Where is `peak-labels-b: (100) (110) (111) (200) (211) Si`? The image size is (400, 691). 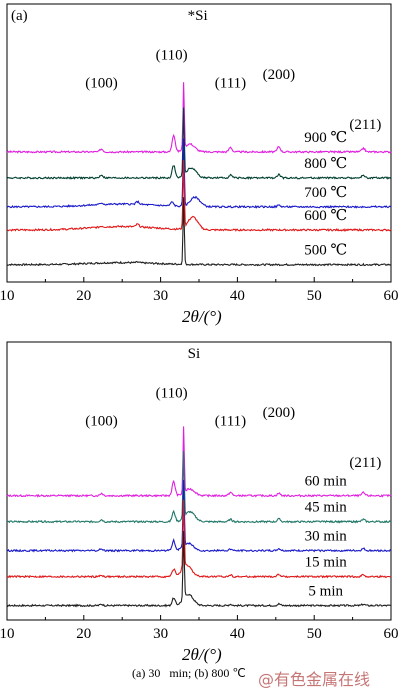
peak-labels-b: (100) (110) (111) (200) (211) Si is located at coordinates (233, 408).